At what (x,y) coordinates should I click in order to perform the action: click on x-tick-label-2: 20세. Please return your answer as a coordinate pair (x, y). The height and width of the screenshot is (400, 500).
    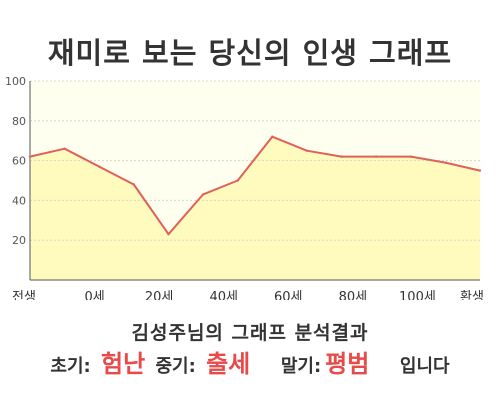
    Looking at the image, I should click on (159, 295).